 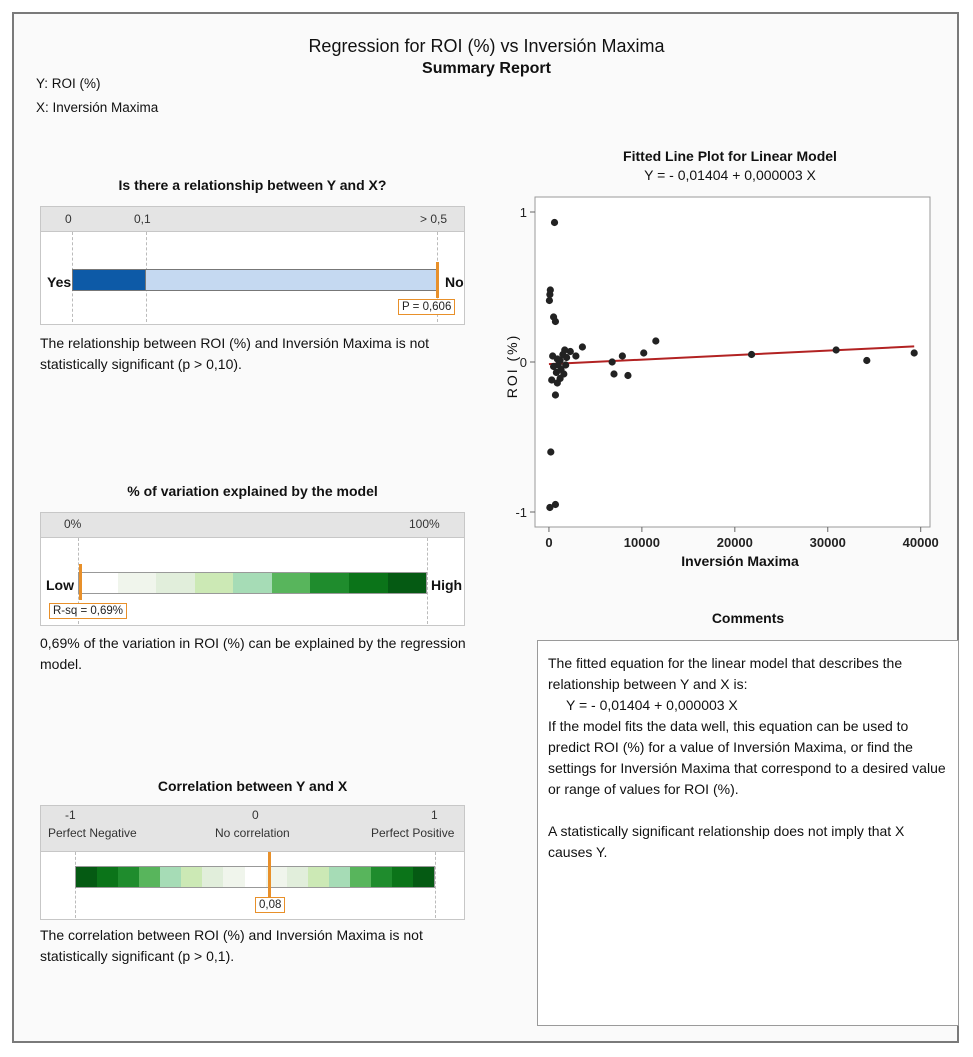 I want to click on y-variable-label: Y: ROI (%), so click(x=68, y=83).